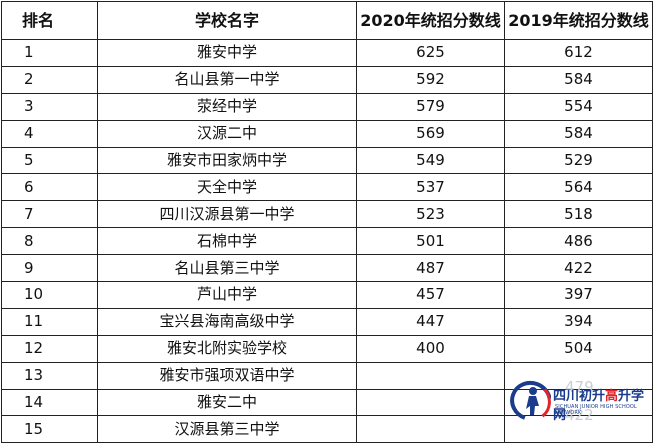 The height and width of the screenshot is (443, 653). I want to click on header-2020-score: 2020年统招分数线, so click(431, 21).